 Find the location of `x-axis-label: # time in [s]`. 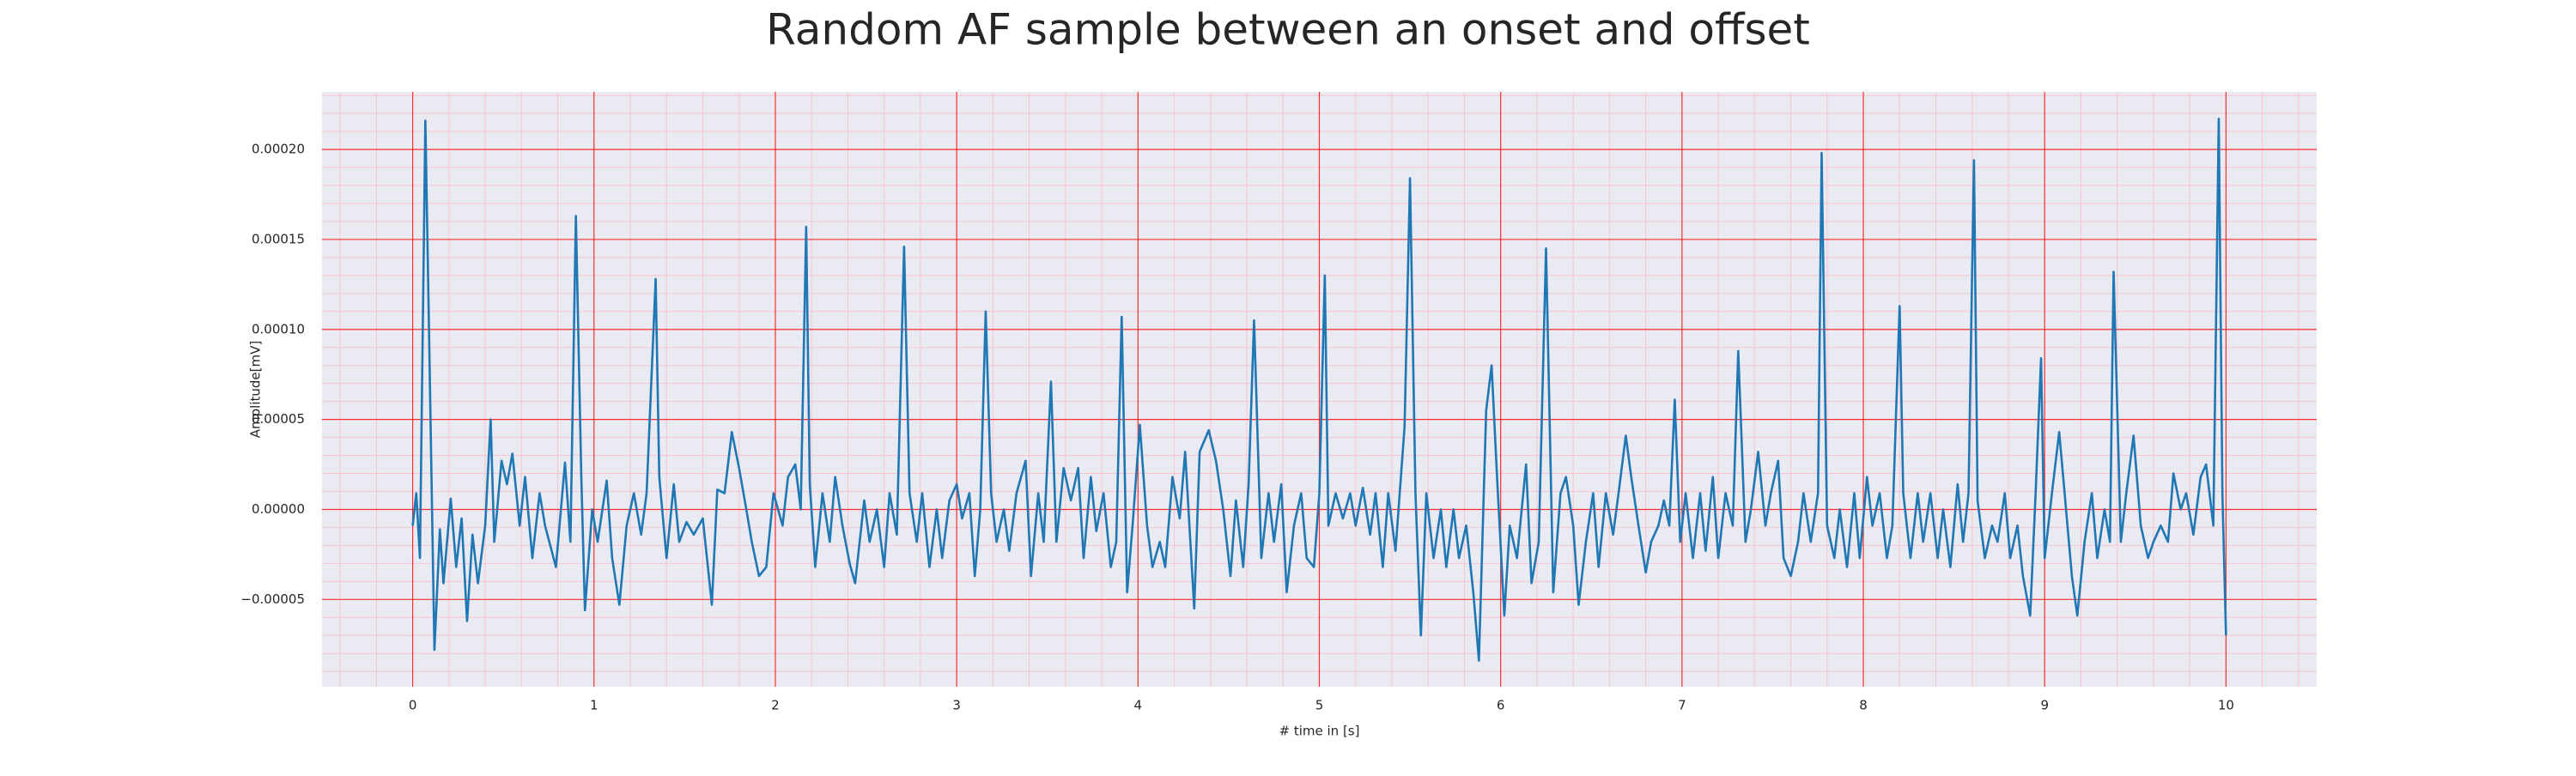

x-axis-label: # time in [s] is located at coordinates (1319, 732).